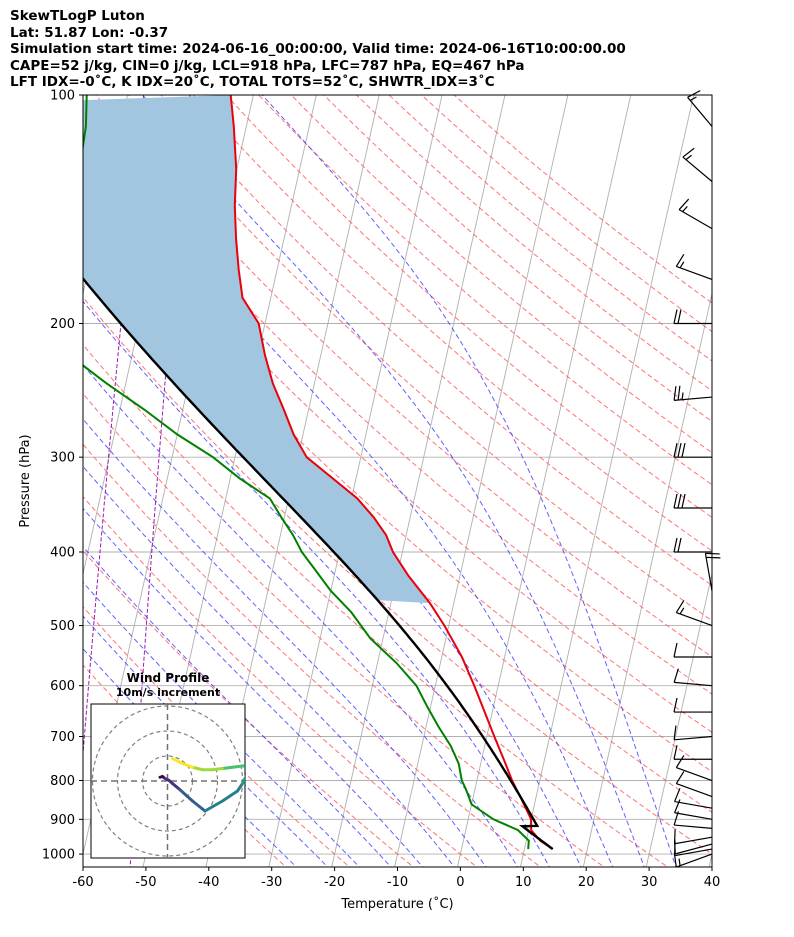 The image size is (794, 937). Describe the element at coordinates (62, 686) in the screenshot. I see `y-tick-label: 600` at that location.